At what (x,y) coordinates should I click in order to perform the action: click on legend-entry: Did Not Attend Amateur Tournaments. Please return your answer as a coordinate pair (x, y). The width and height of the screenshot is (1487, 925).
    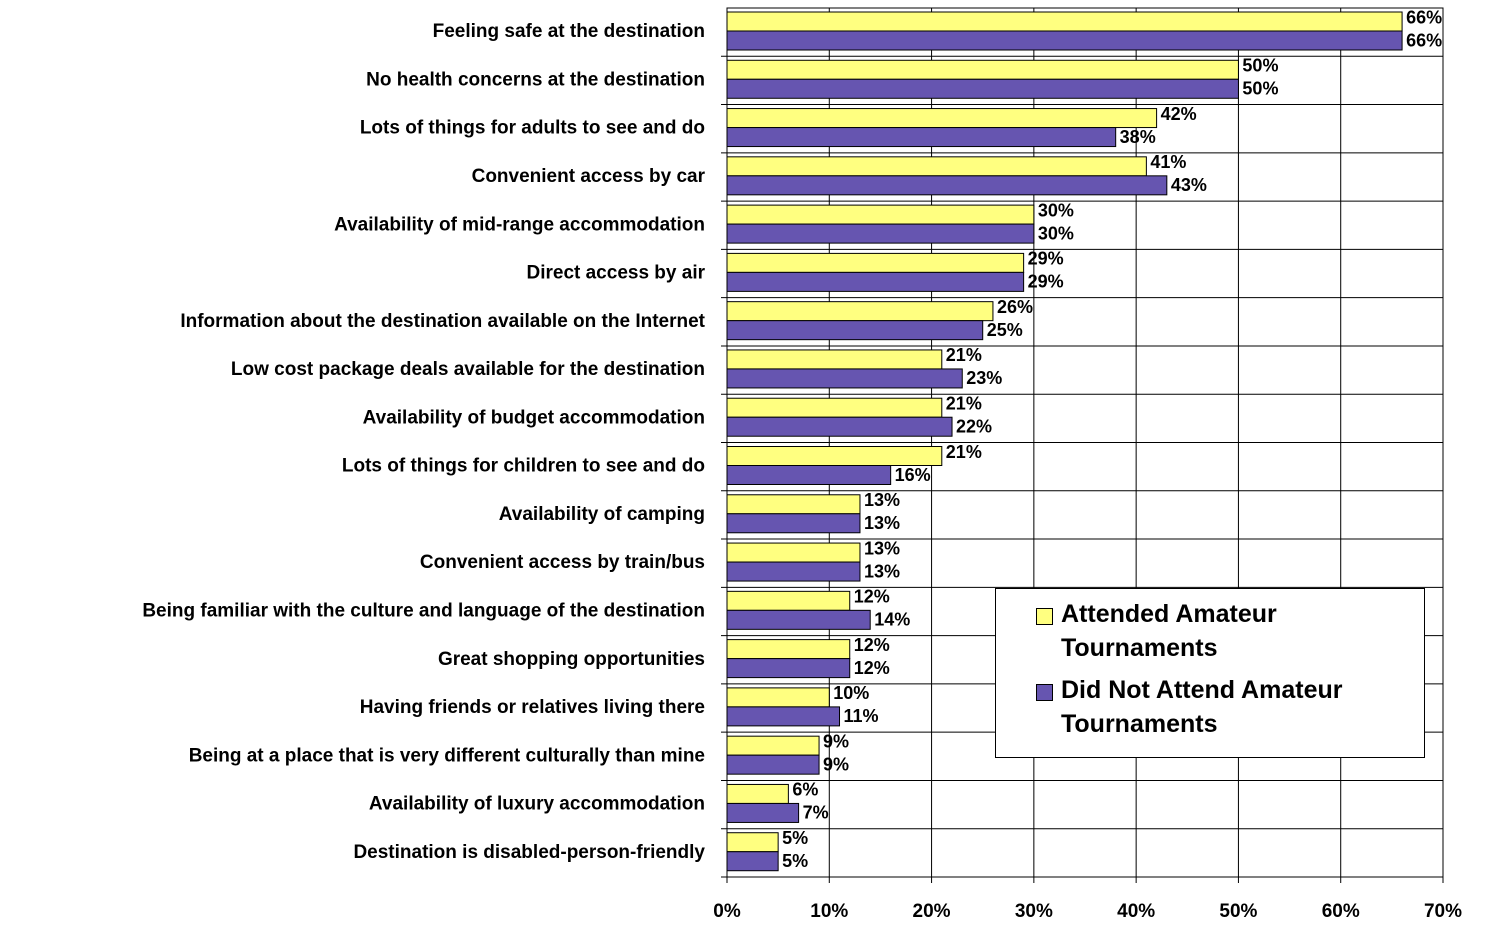
    Looking at the image, I should click on (1230, 707).